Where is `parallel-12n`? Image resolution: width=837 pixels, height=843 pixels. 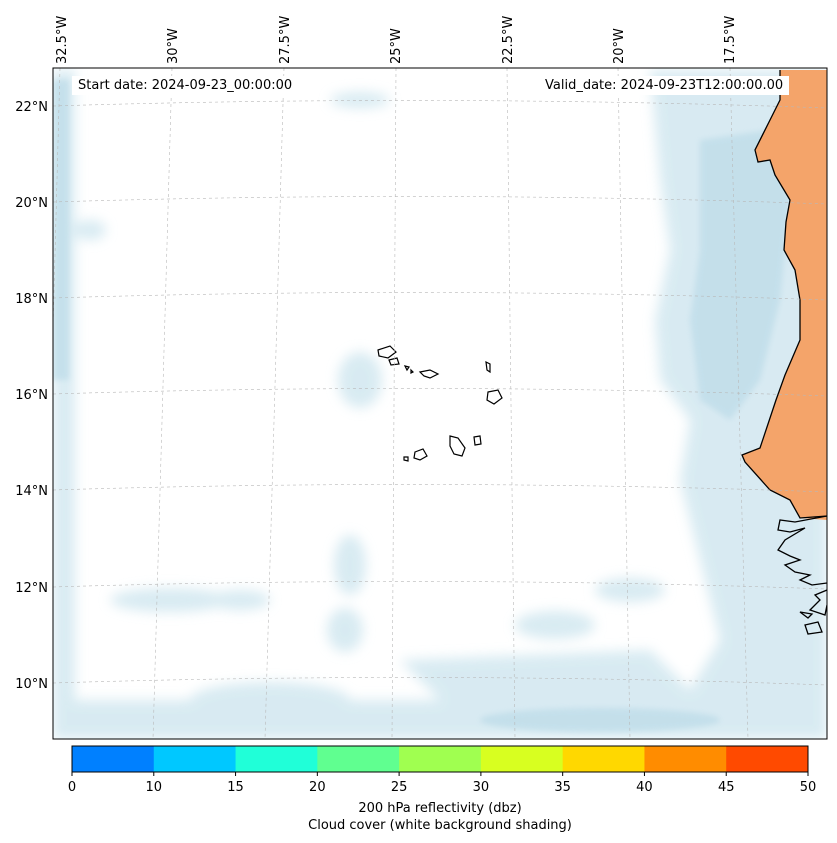
parallel-12n is located at coordinates (440, 585).